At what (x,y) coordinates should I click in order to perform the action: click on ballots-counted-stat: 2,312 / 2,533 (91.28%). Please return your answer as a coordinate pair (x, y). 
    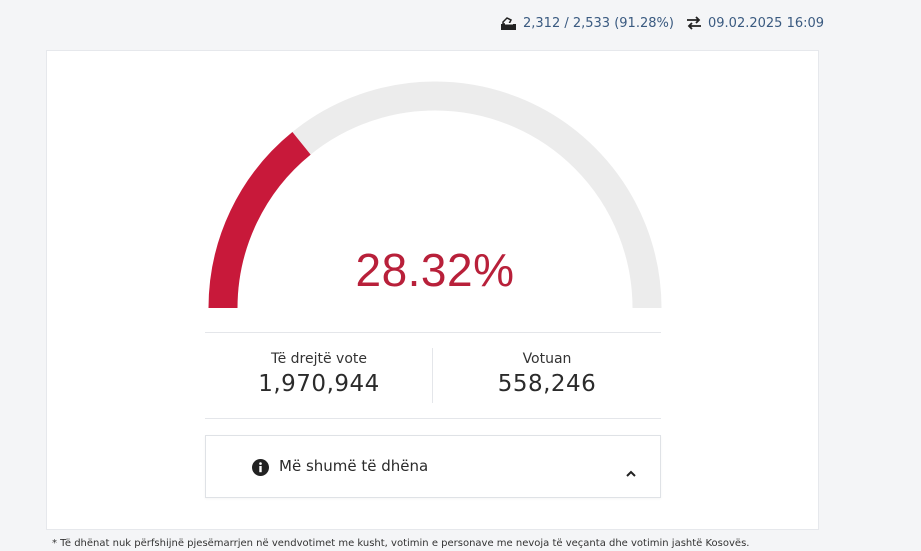
    Looking at the image, I should click on (587, 23).